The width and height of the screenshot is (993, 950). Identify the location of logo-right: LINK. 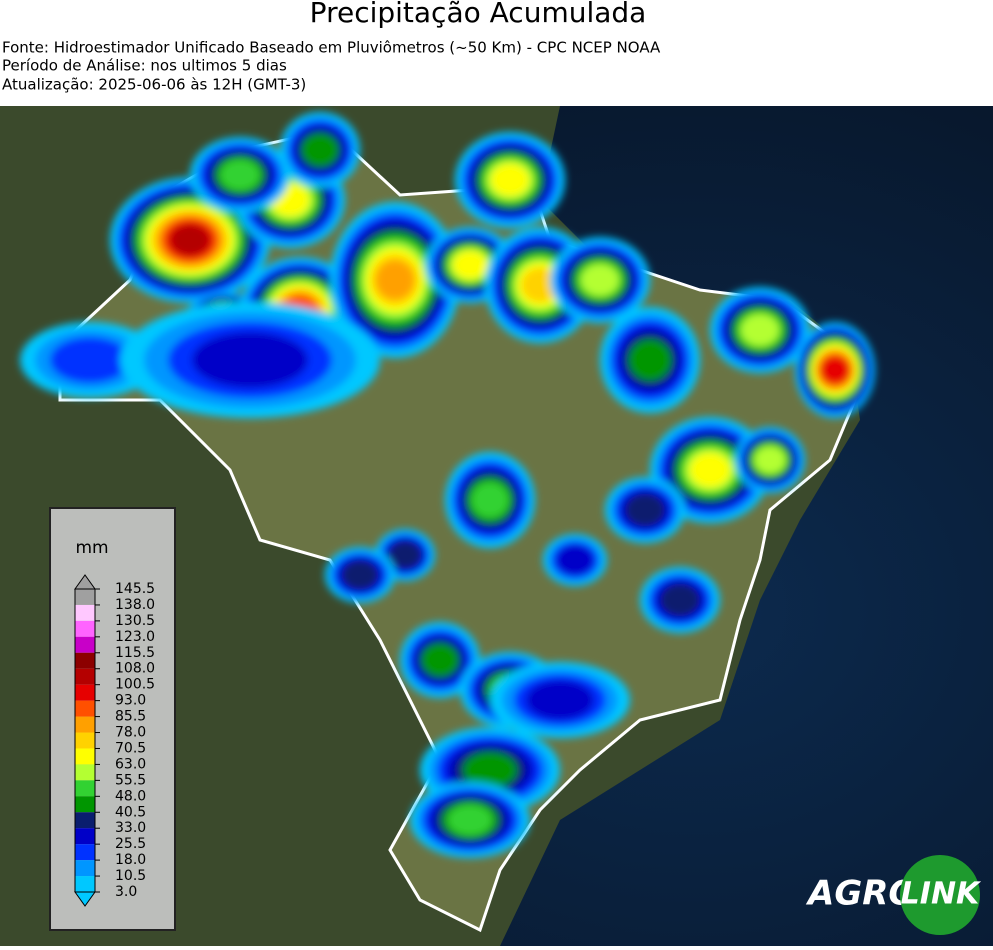
(941, 894).